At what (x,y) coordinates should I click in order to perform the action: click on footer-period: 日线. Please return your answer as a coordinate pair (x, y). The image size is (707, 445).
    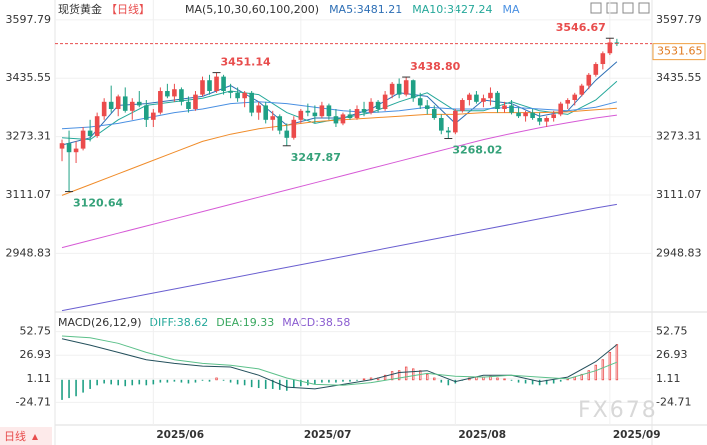
    Looking at the image, I should click on (15, 436).